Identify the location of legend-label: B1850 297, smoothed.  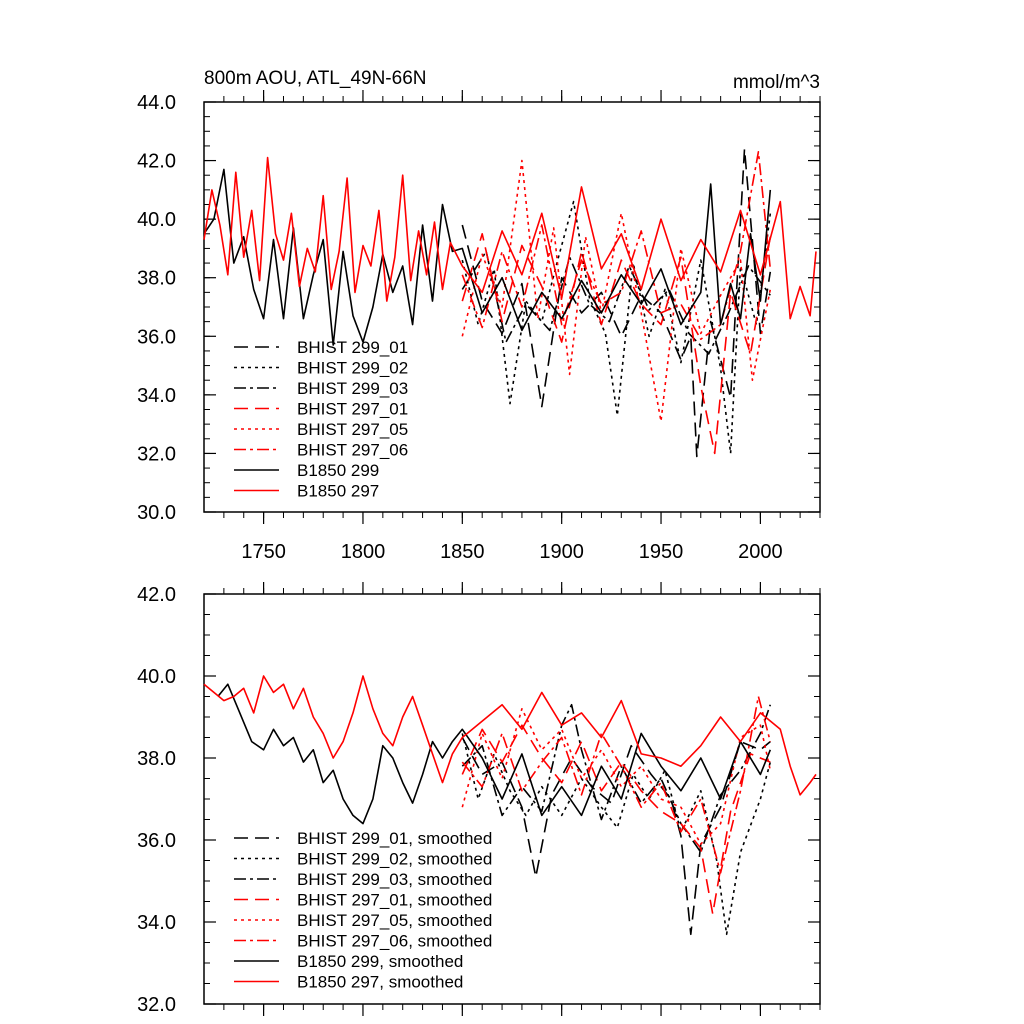
(380, 982).